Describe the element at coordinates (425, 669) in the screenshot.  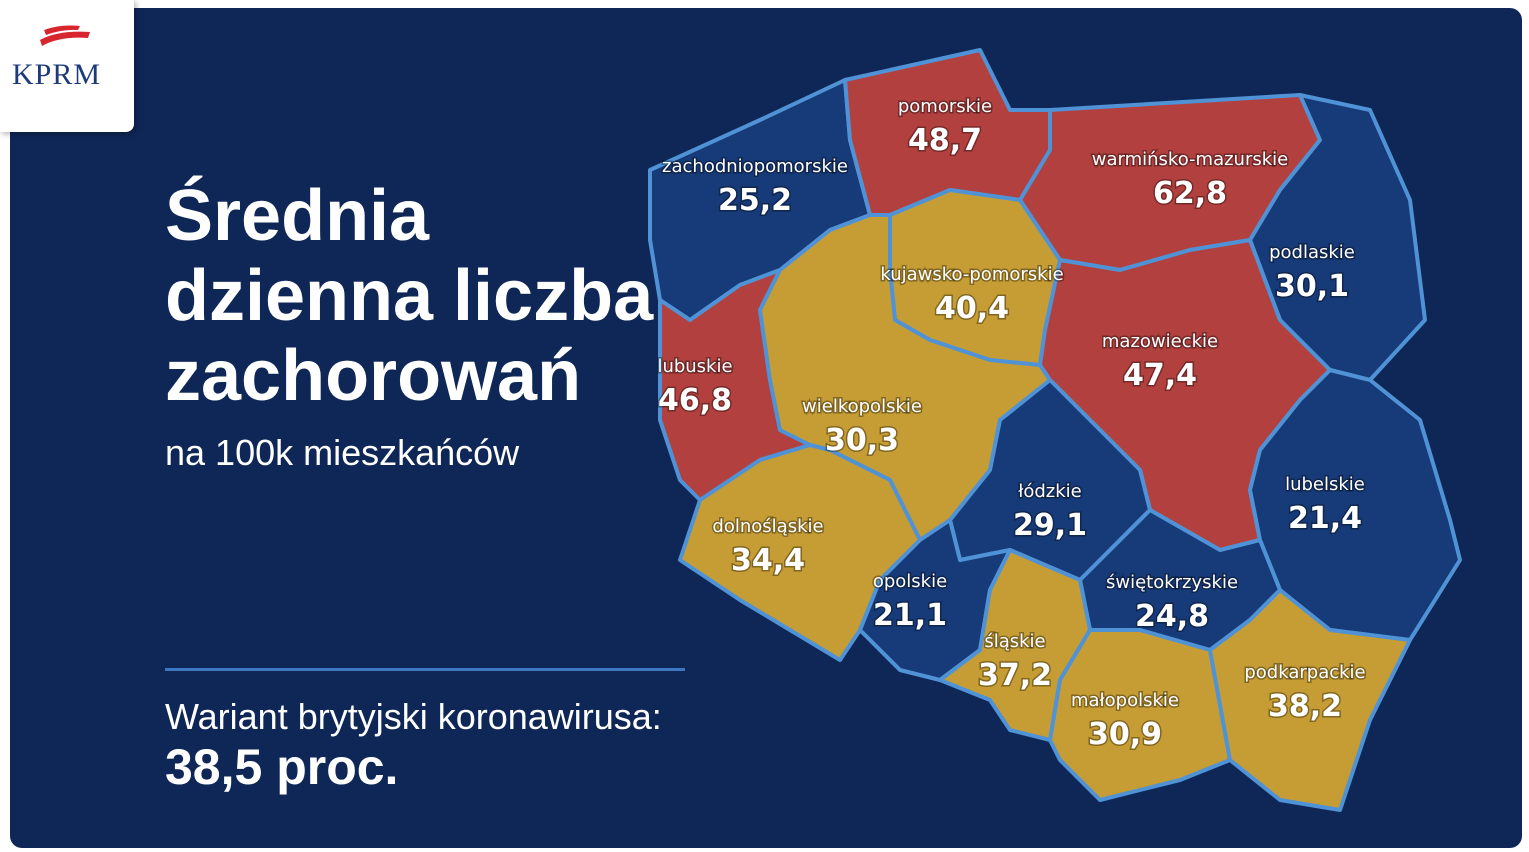
I see `divider` at that location.